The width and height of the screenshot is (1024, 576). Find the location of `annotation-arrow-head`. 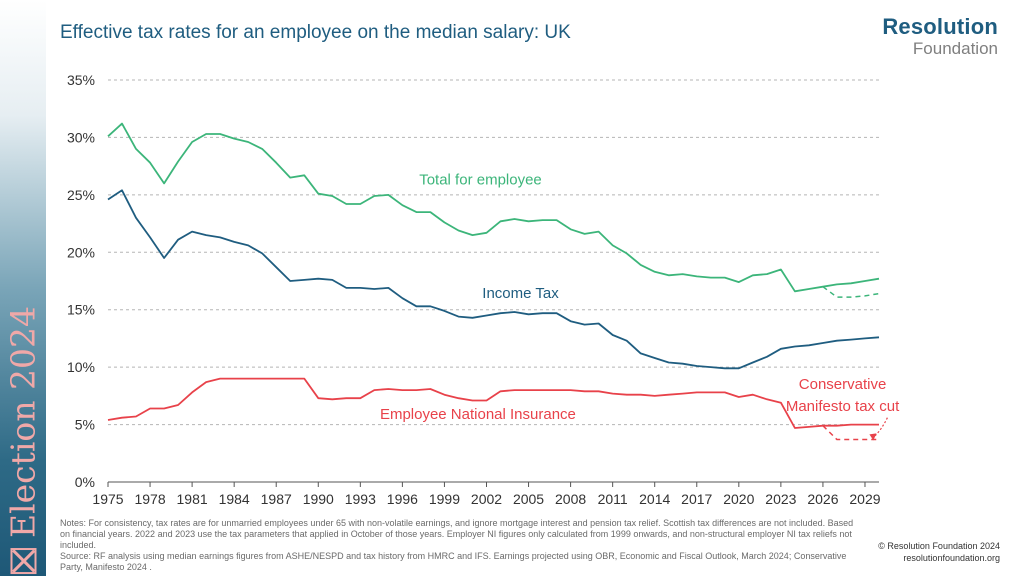

annotation-arrow-head is located at coordinates (873, 437).